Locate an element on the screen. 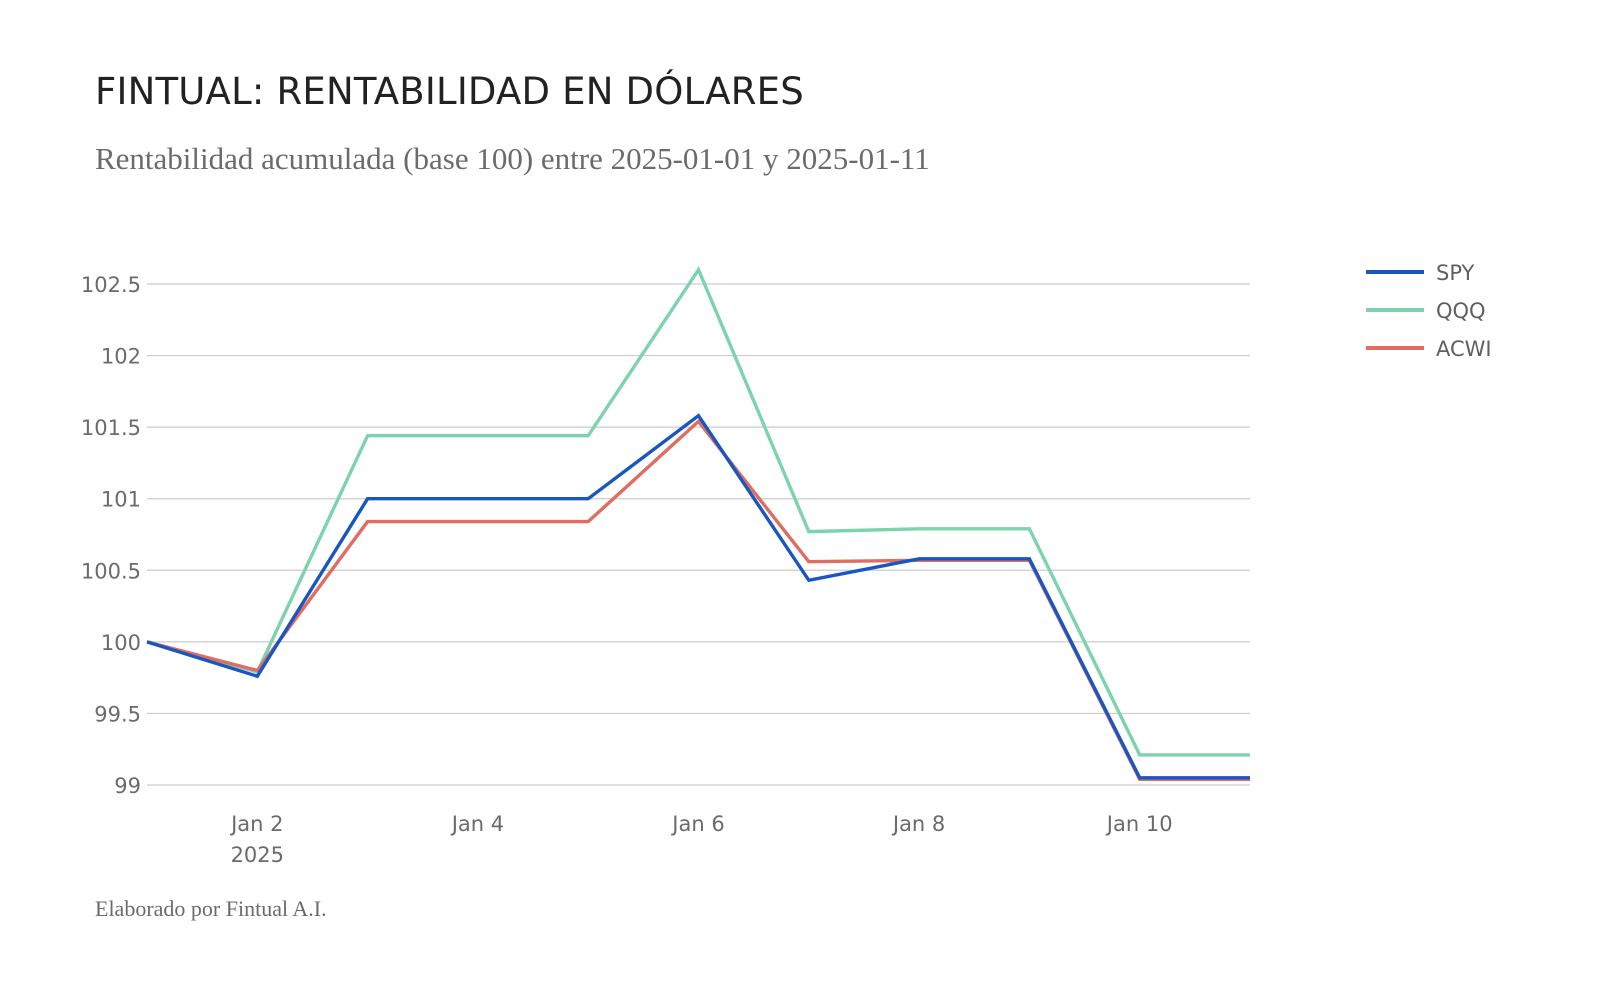 This screenshot has width=1600, height=1000. x-tick-label: Jan 10 is located at coordinates (1139, 824).